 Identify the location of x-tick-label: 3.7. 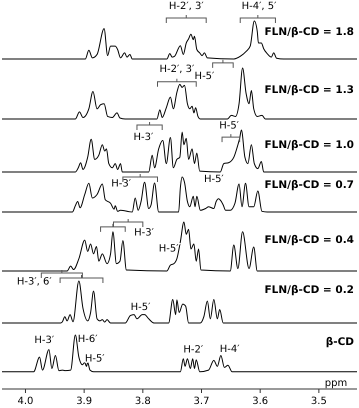
(202, 401).